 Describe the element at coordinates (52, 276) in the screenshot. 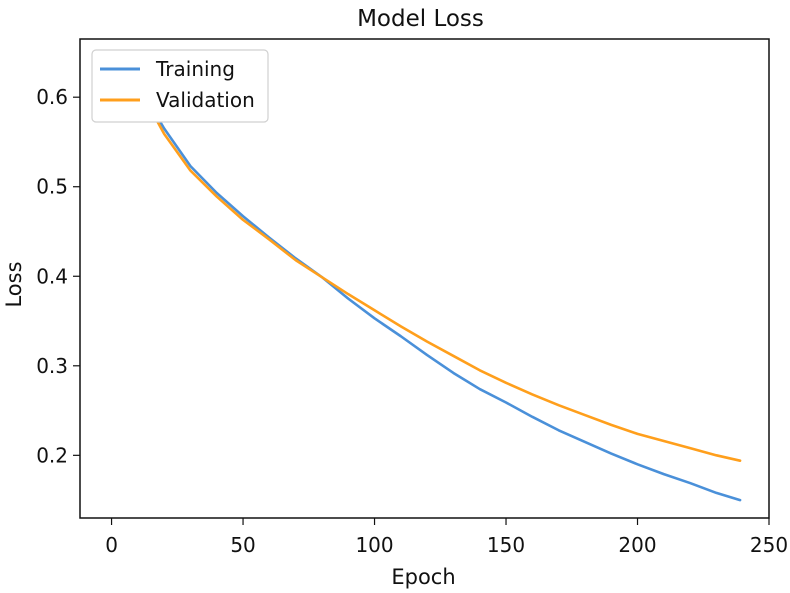

I see `y-tick-label: 0.4` at that location.